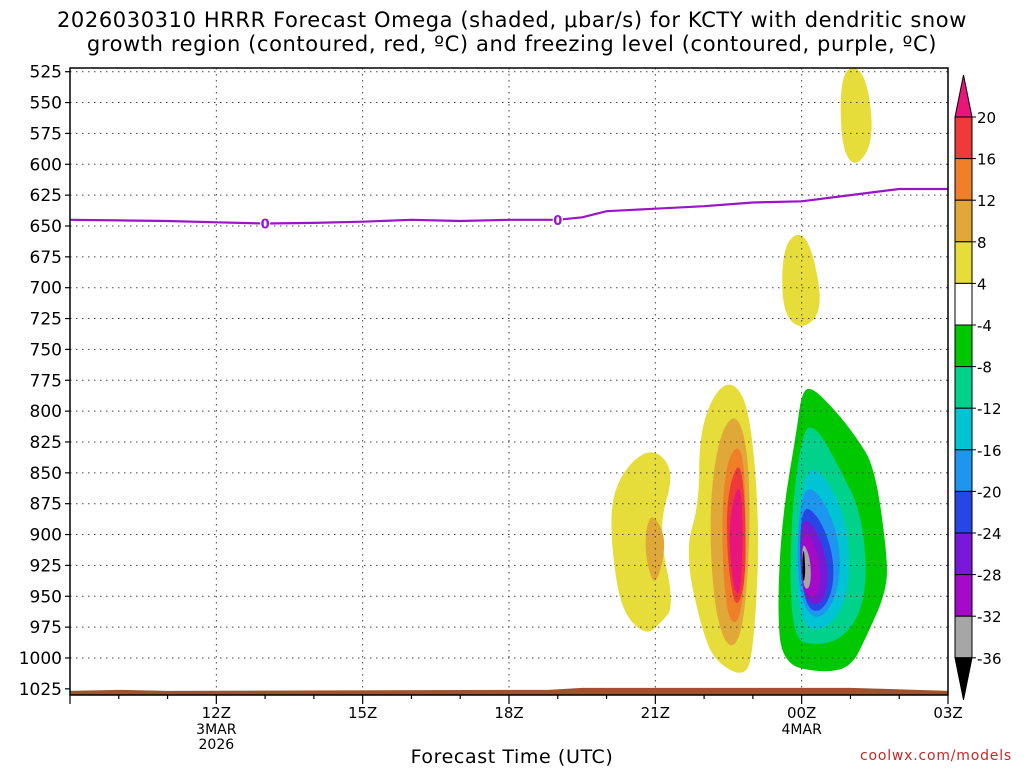 This screenshot has height=768, width=1024. I want to click on source-credit: coolwx.com/models, so click(935, 756).